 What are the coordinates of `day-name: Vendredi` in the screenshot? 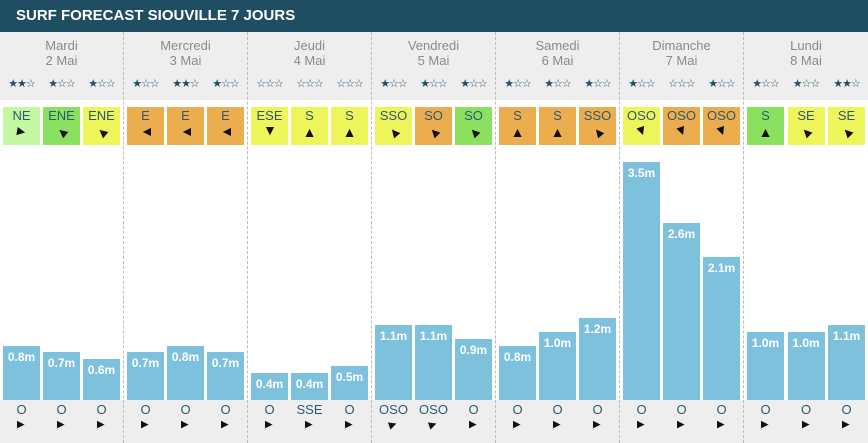 It's located at (433, 45).